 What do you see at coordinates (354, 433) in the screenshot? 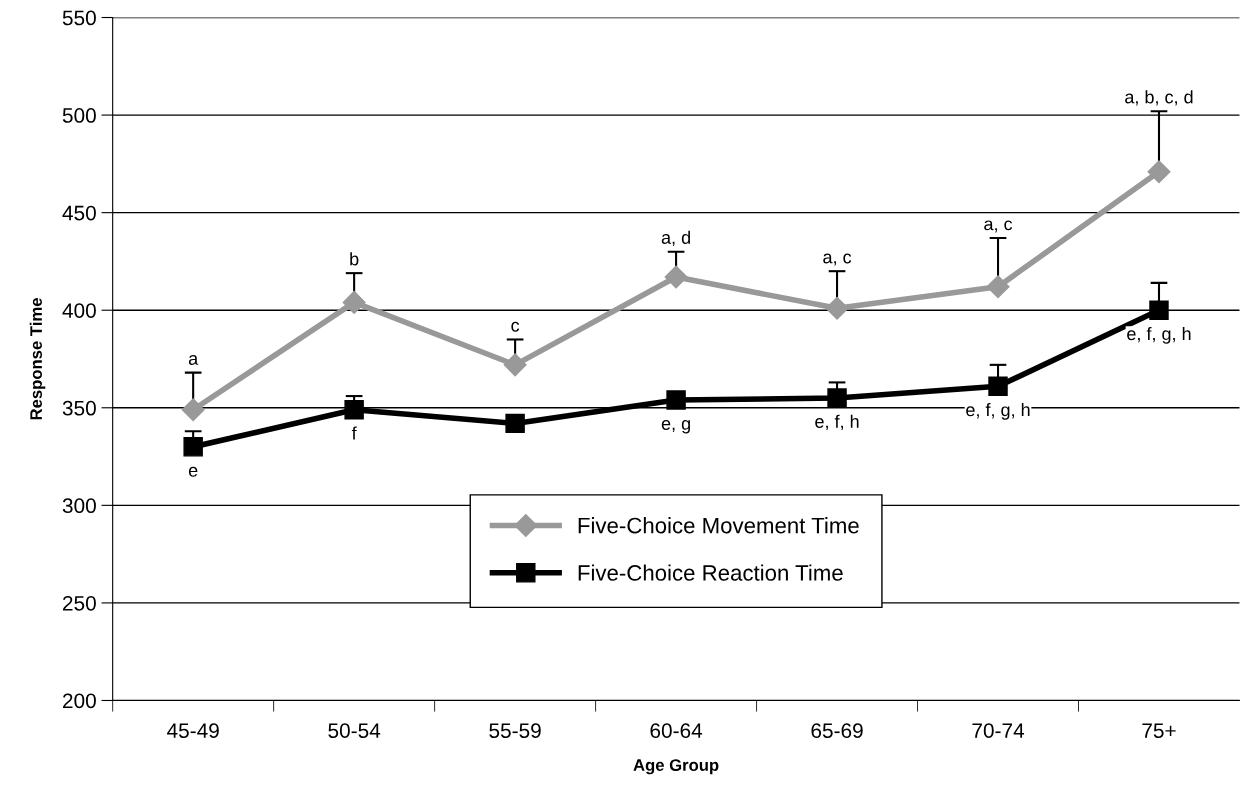
I see `annotation: f` at bounding box center [354, 433].